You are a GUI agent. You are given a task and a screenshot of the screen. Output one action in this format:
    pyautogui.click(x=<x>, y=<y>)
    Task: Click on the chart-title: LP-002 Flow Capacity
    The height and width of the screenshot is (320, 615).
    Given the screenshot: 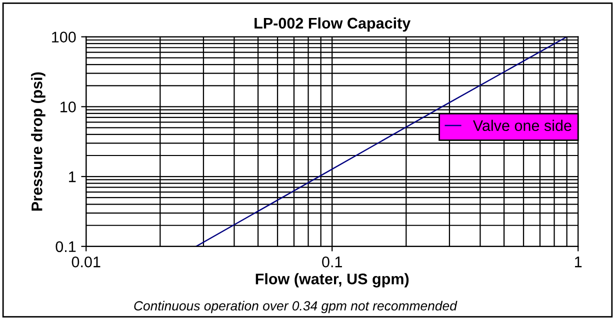 What is the action you would take?
    pyautogui.click(x=332, y=24)
    